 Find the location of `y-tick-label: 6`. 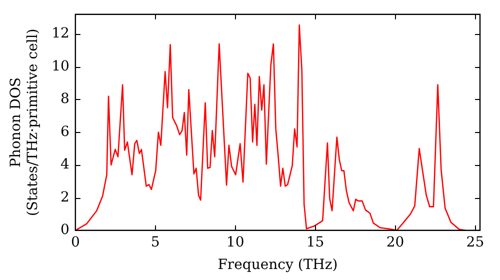

y-tick-label: 6 is located at coordinates (65, 132).